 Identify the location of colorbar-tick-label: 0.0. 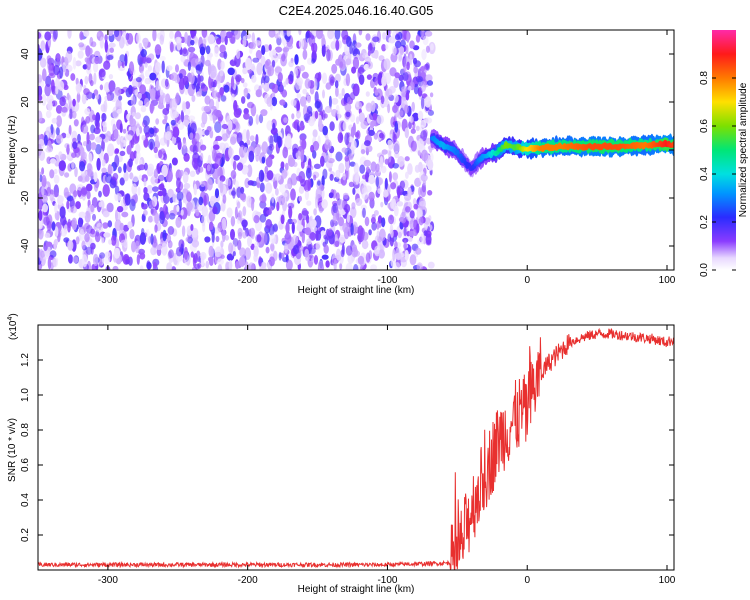
(704, 270).